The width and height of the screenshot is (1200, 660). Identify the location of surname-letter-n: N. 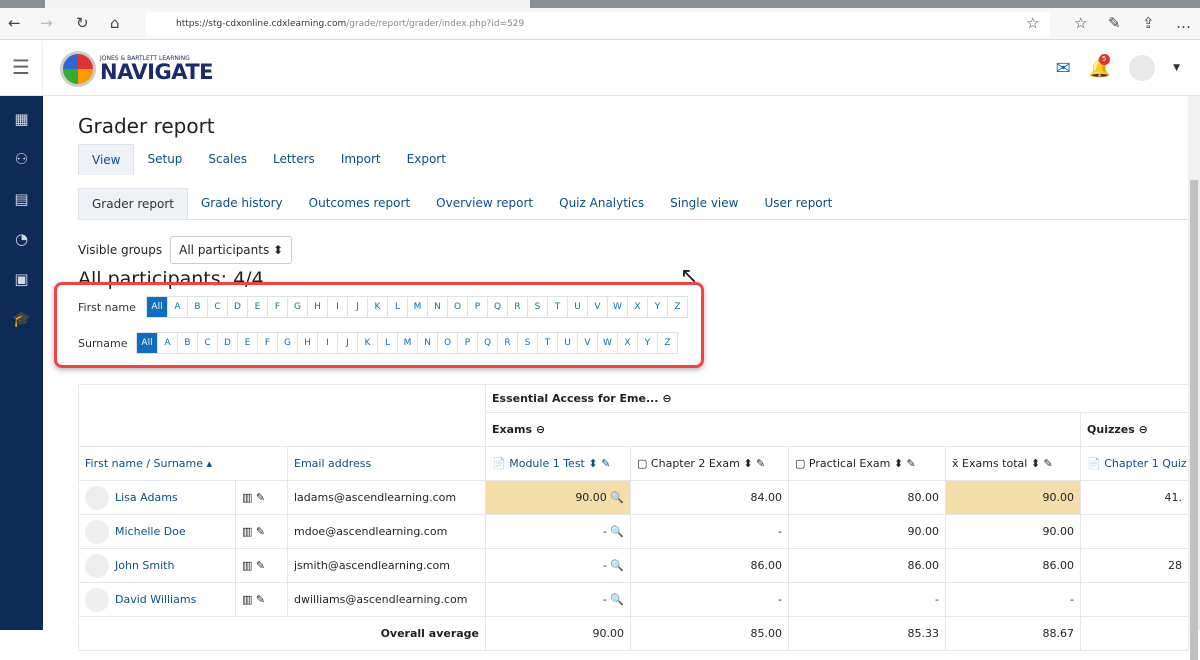
(427, 343).